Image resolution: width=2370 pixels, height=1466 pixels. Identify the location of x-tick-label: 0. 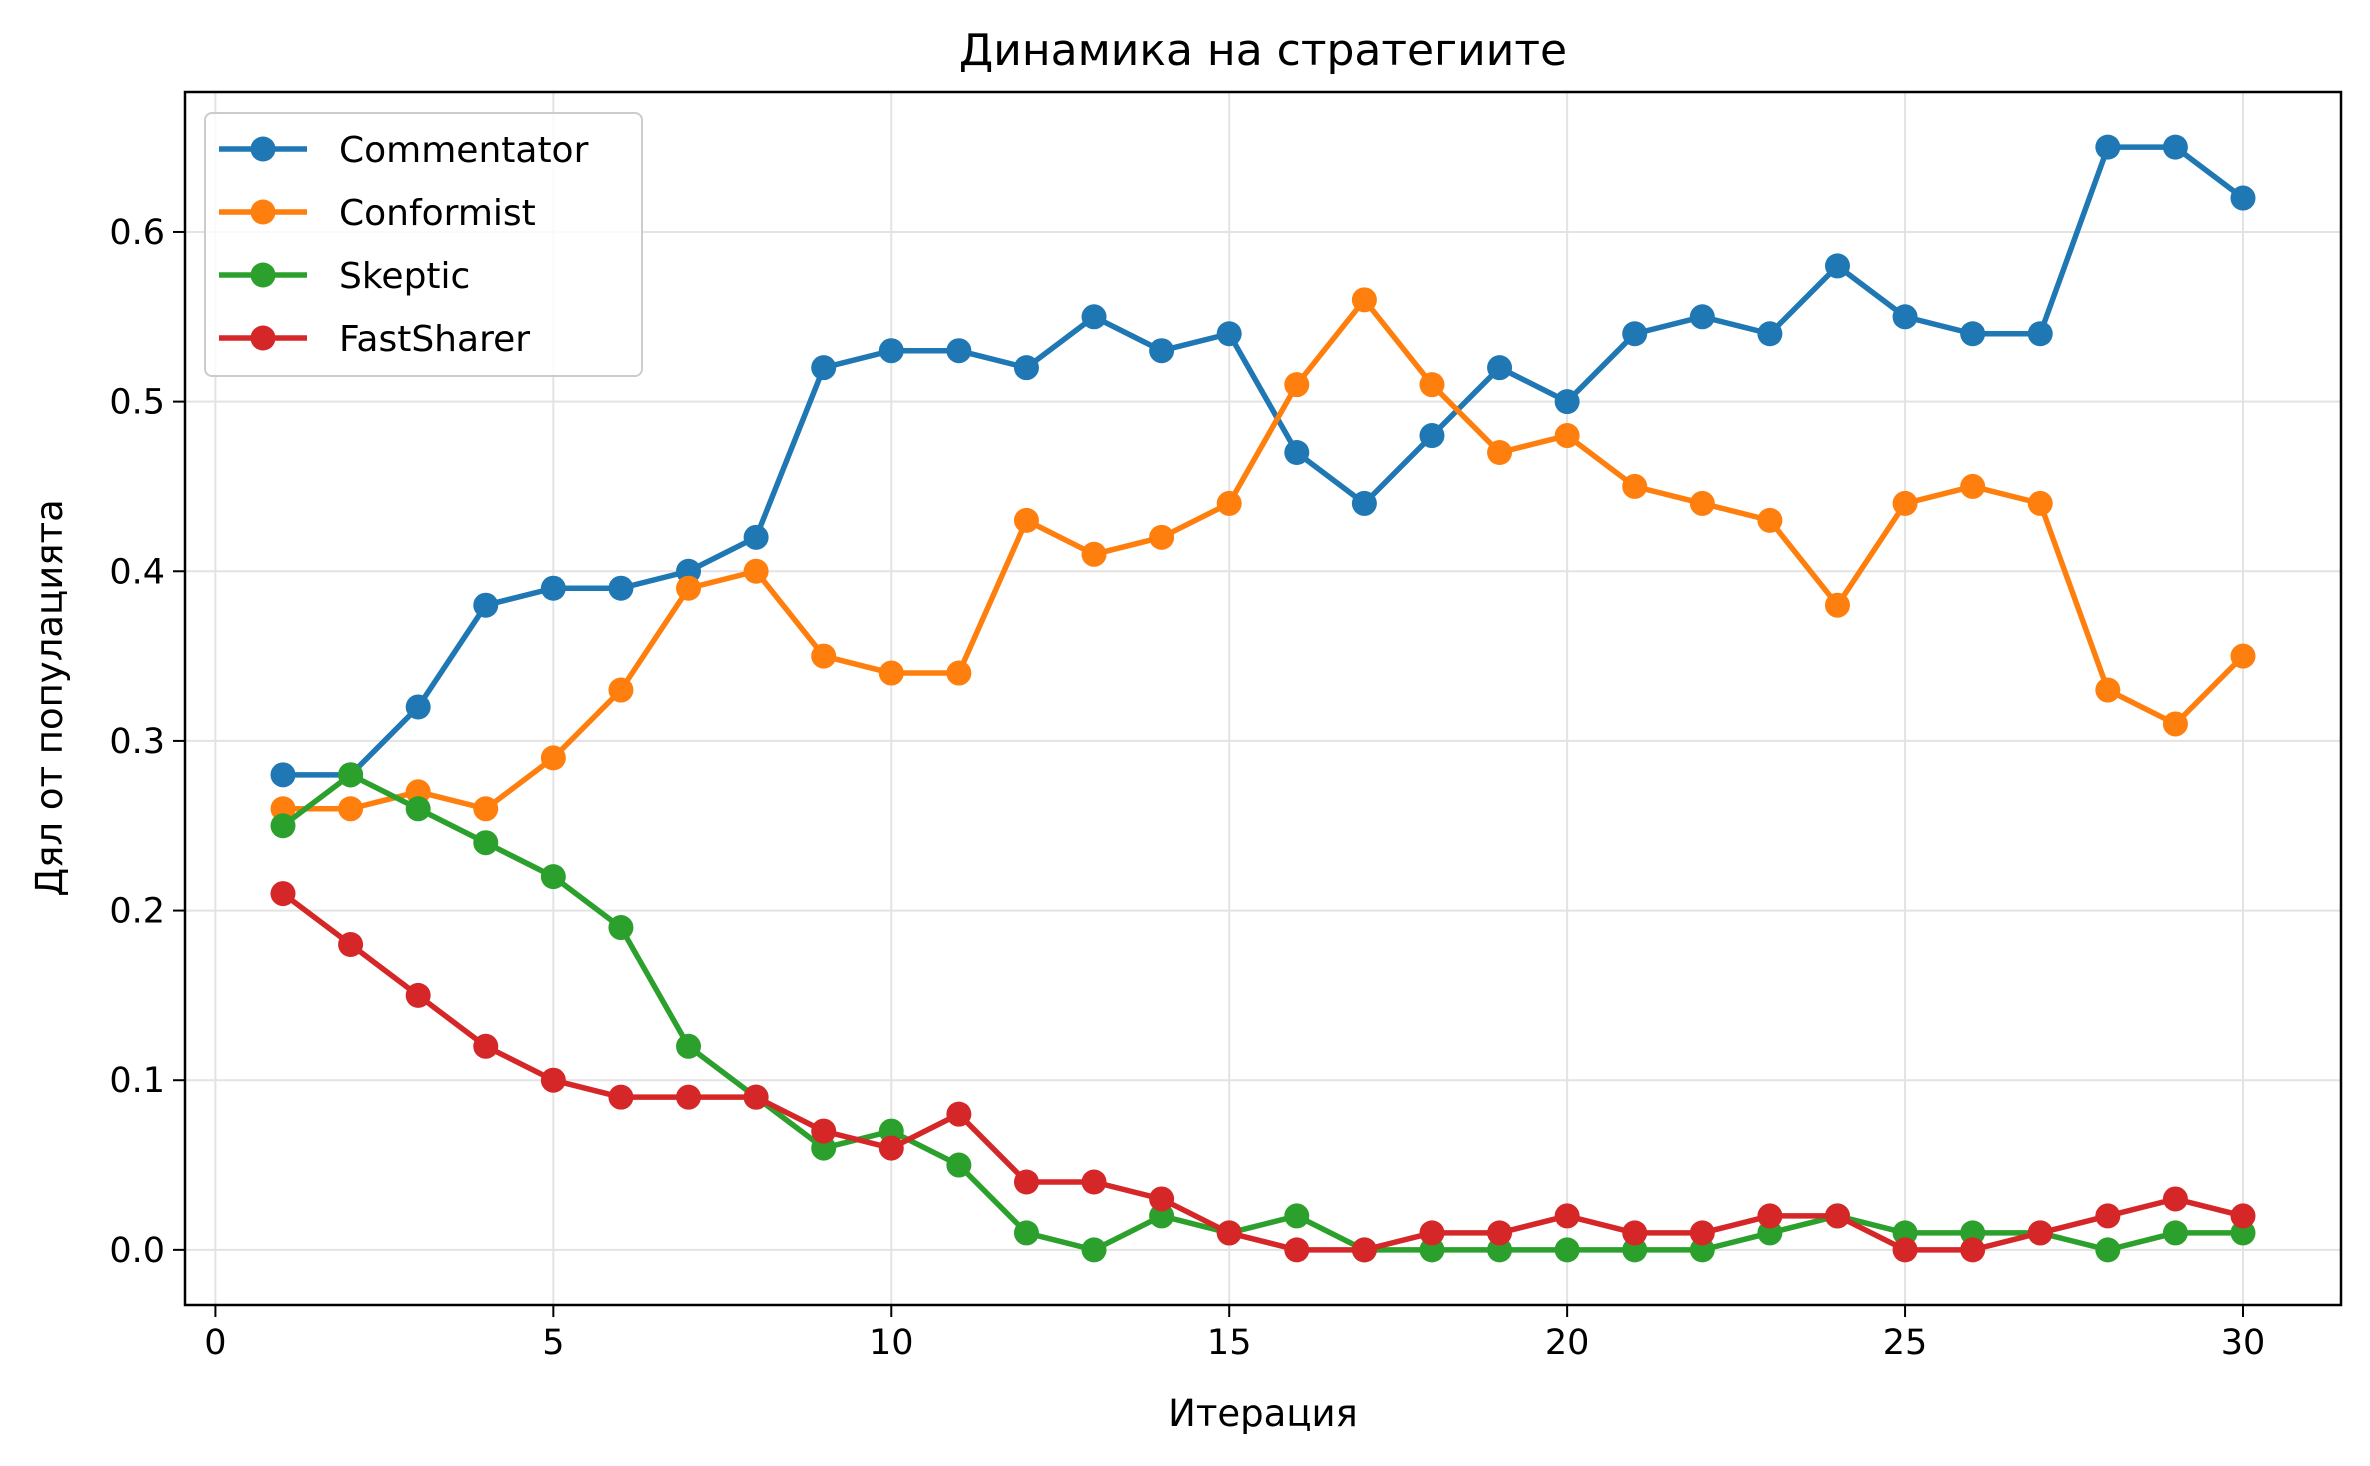
(215, 1343).